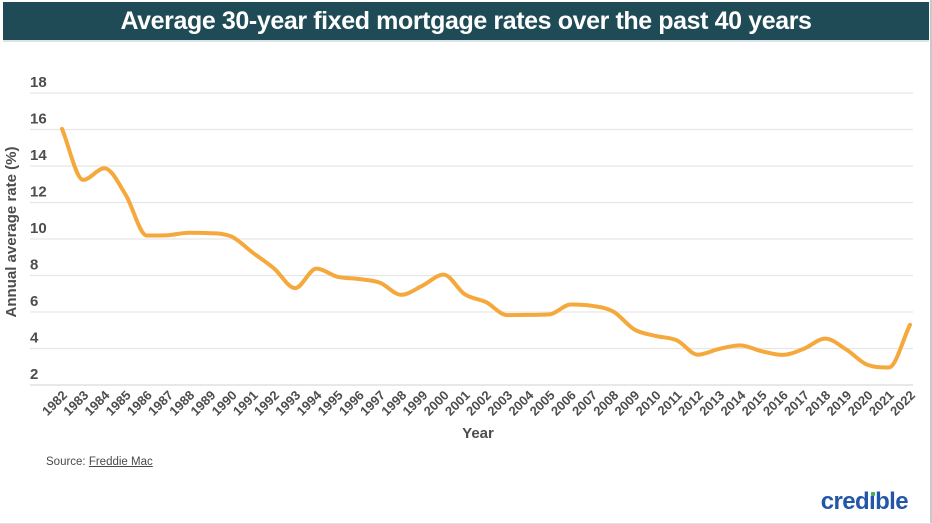 The height and width of the screenshot is (524, 932). Describe the element at coordinates (478, 433) in the screenshot. I see `x-axis-title: Year` at that location.